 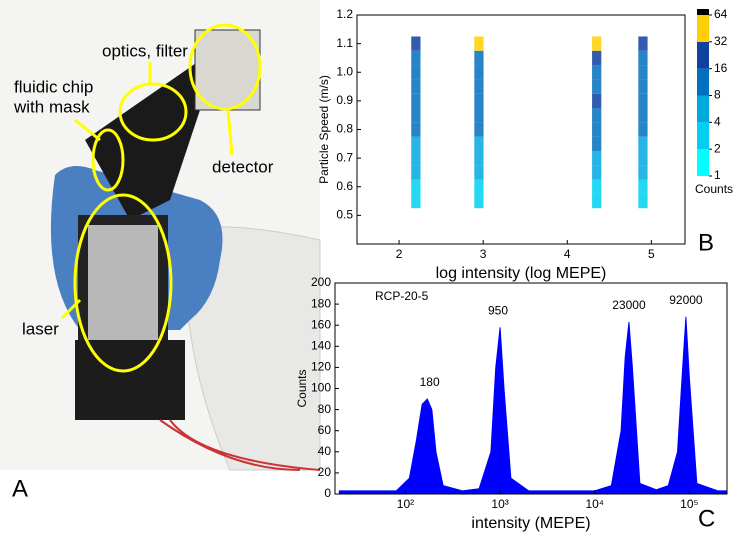 What do you see at coordinates (483, 254) in the screenshot?
I see `x-tick-label: 3` at bounding box center [483, 254].